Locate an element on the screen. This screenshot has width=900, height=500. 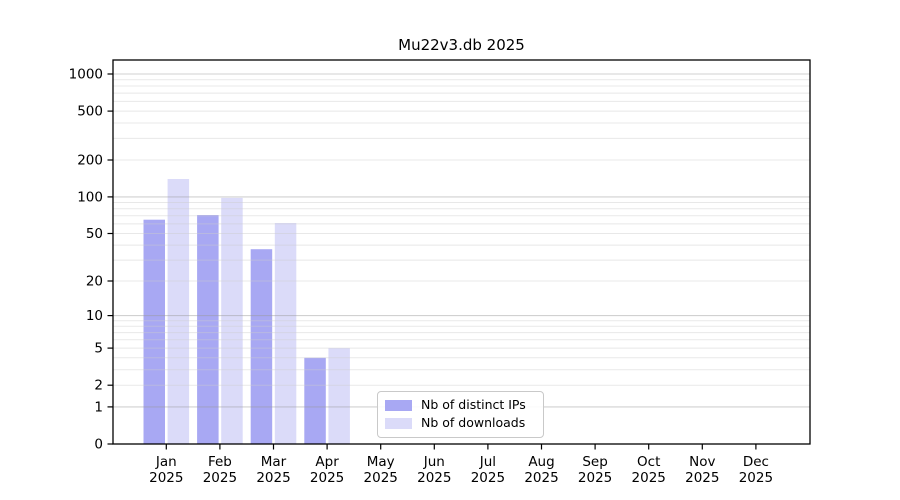
bar-apr-downloads is located at coordinates (339, 396).